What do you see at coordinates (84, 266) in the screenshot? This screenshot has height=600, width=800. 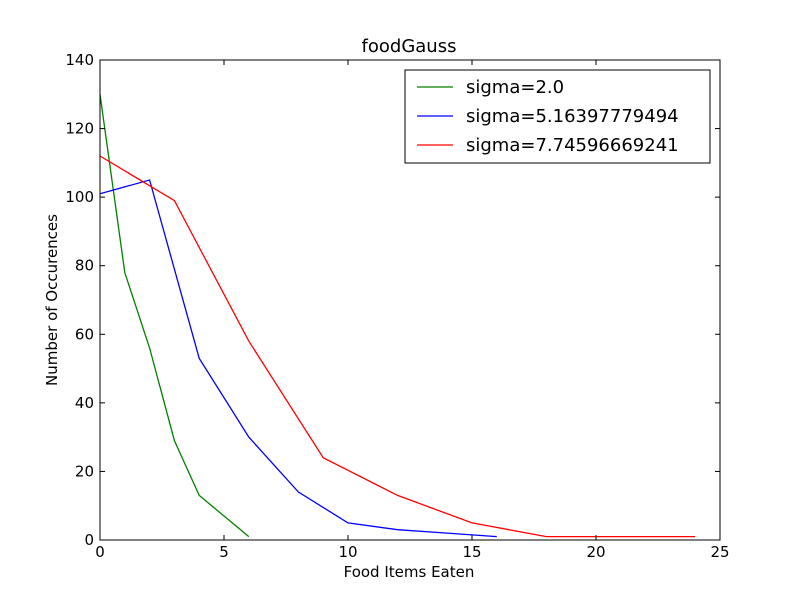 I see `y-tick-label: 80` at bounding box center [84, 266].